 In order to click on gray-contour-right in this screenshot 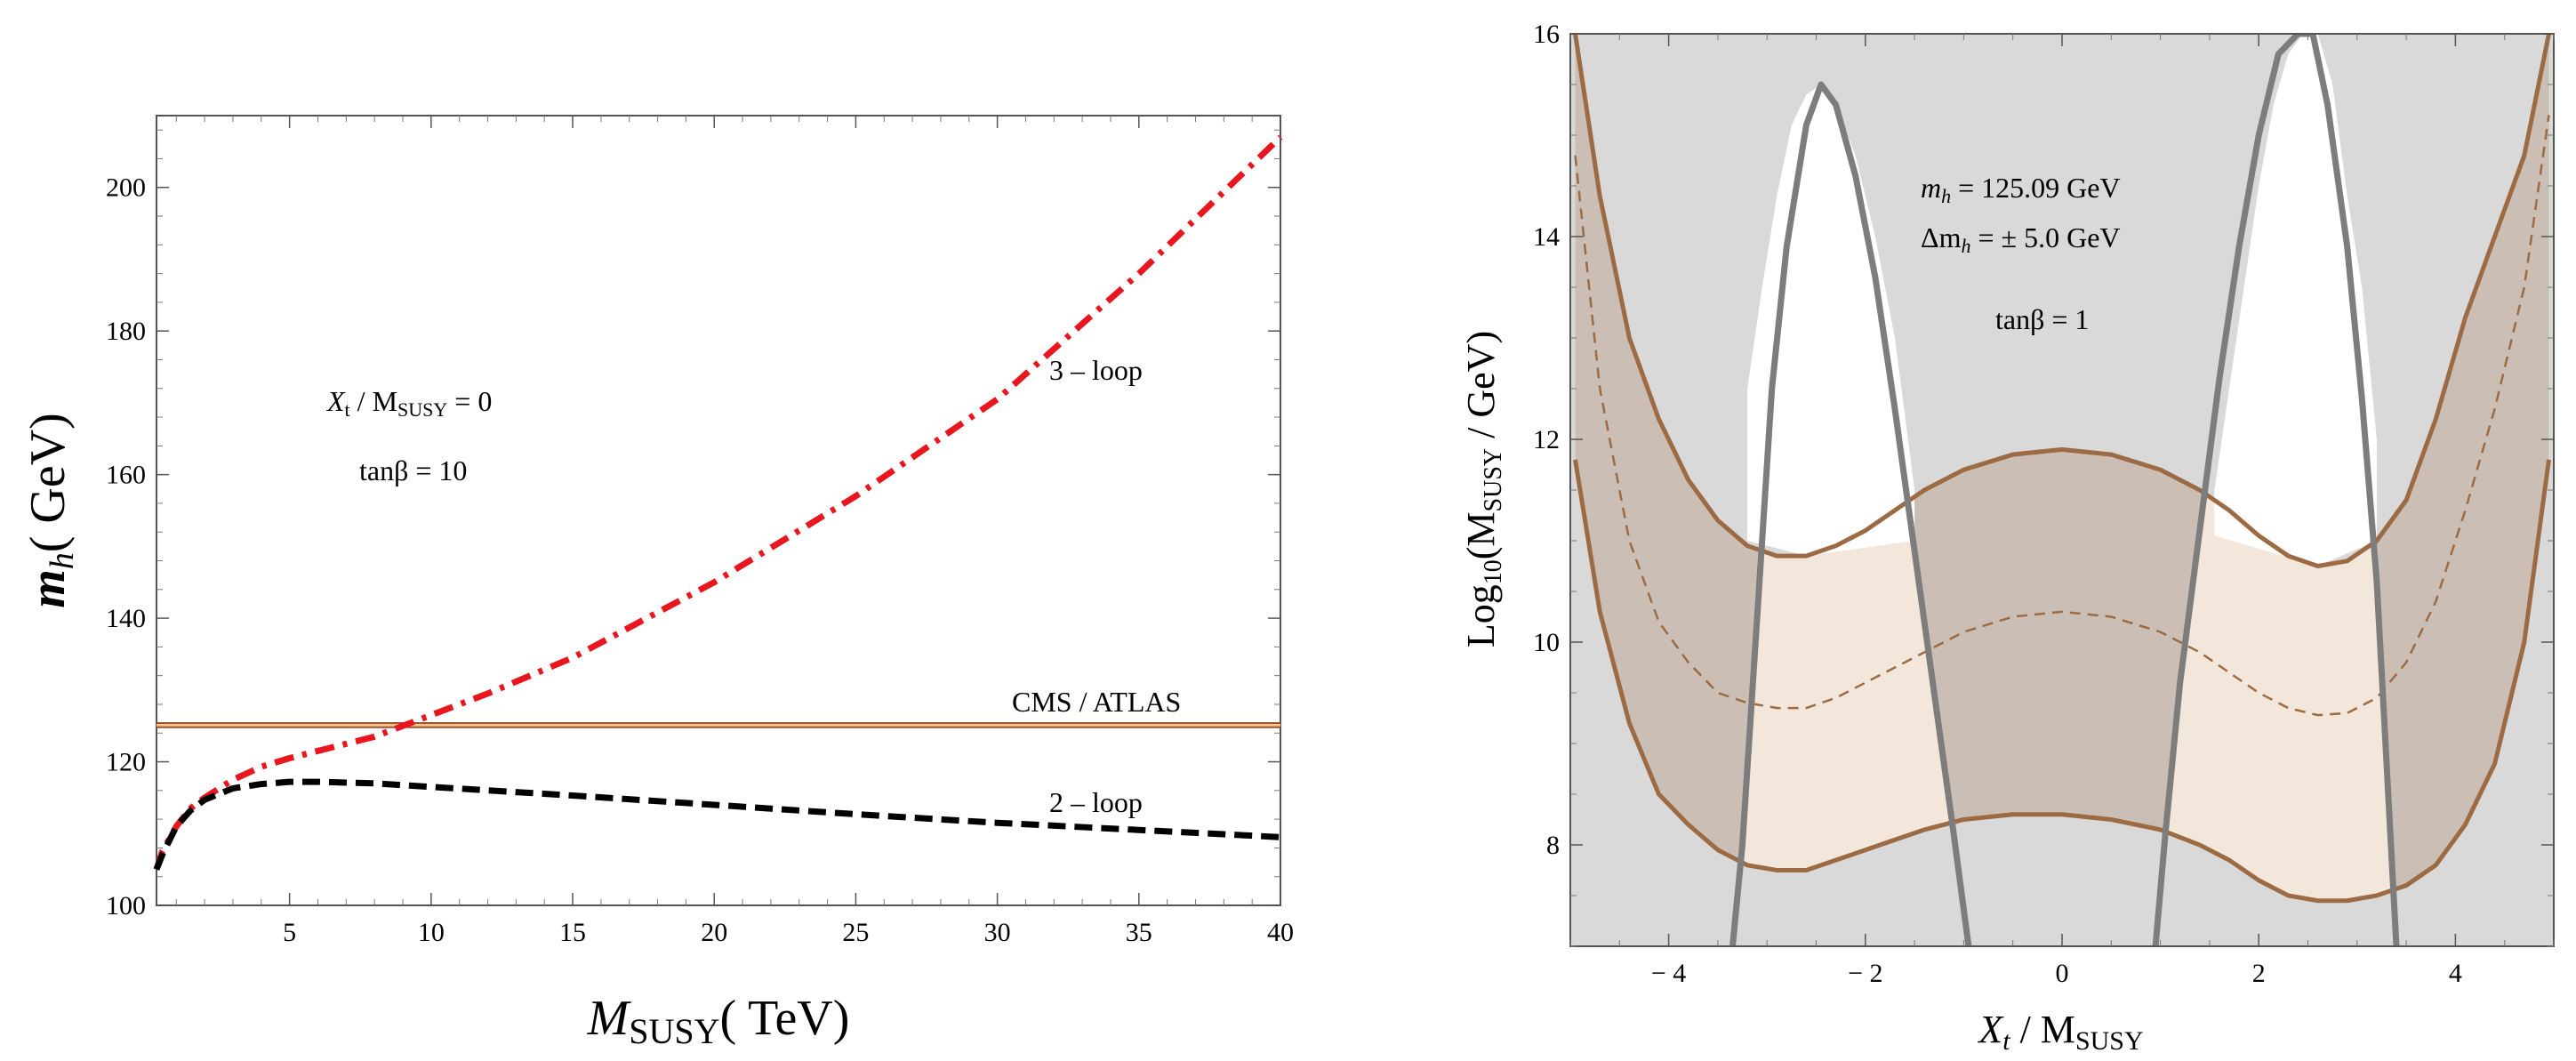, I will do `click(2276, 490)`.